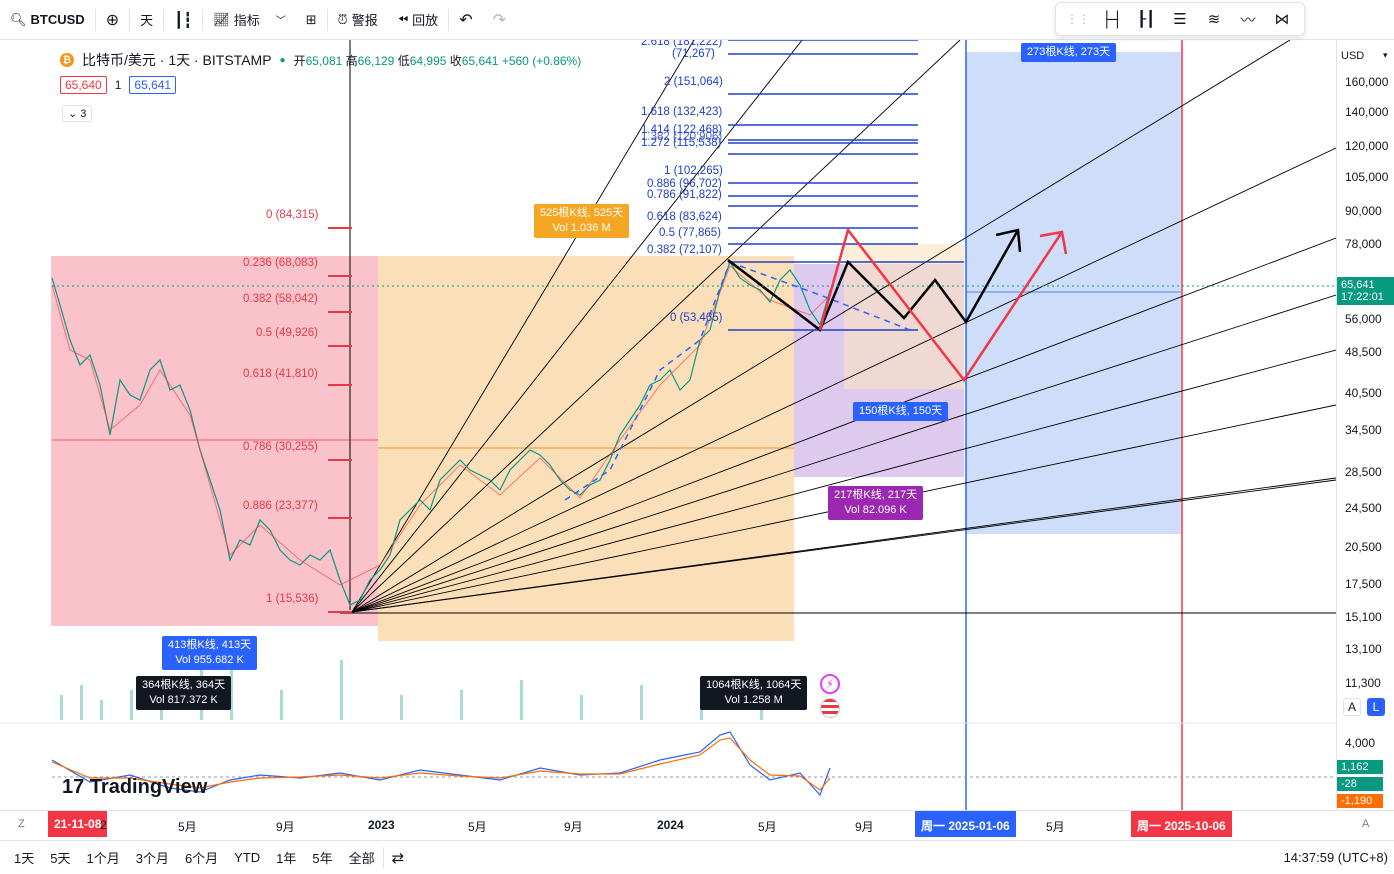  Describe the element at coordinates (292, 215) in the screenshot. I see `fib-left-label: 0 (84,315)` at that location.